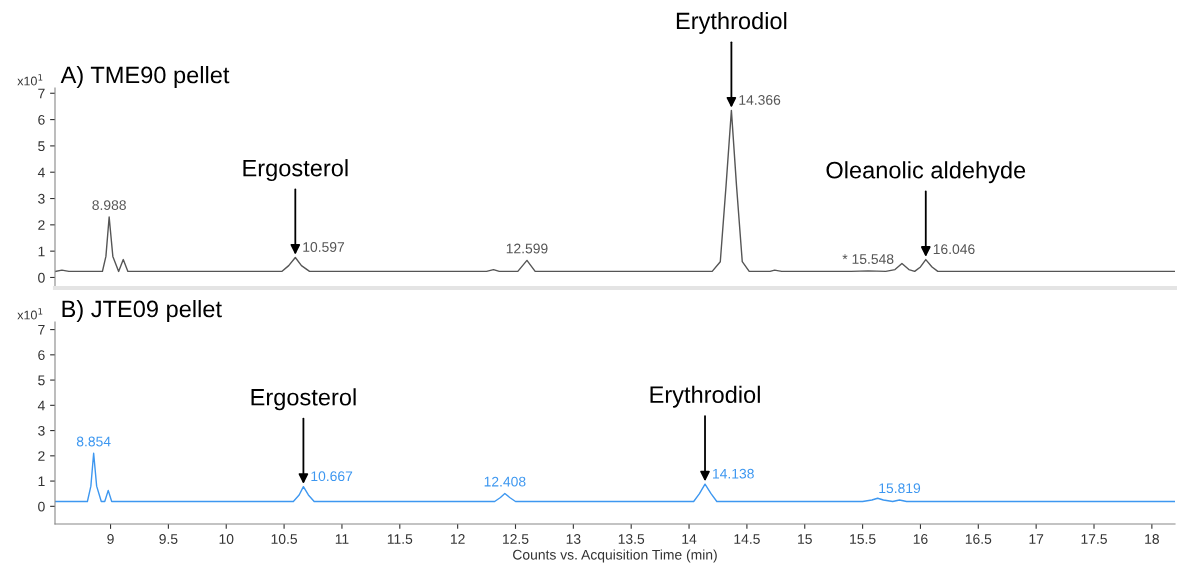  Describe the element at coordinates (615, 477) in the screenshot. I see `line-series` at that location.